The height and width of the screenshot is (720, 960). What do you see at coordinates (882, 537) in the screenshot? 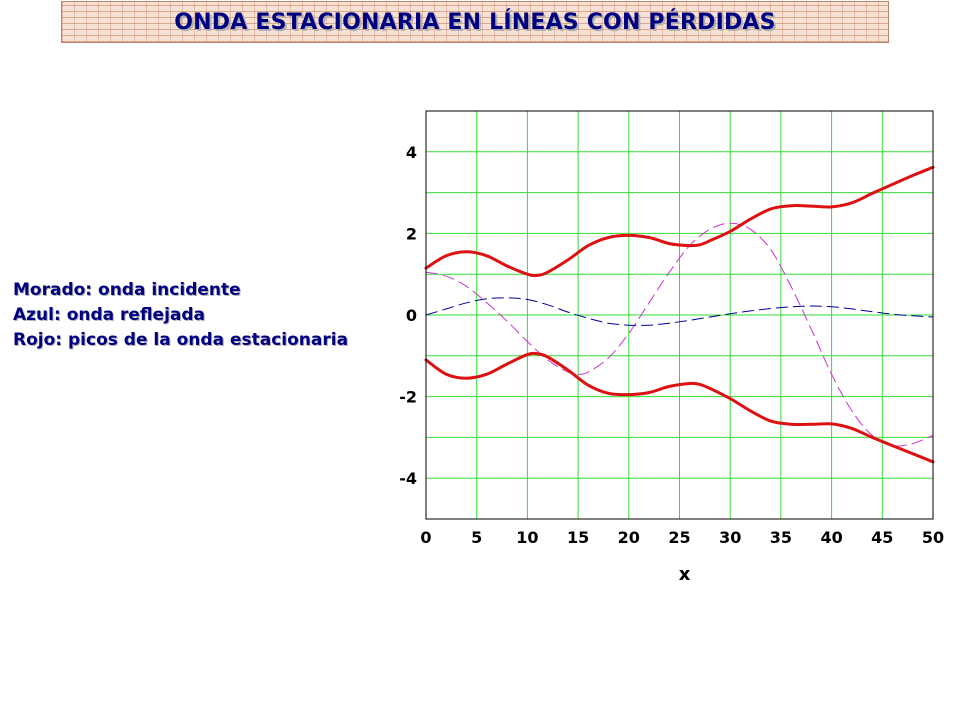
I see `x-tick-label-9: 45` at bounding box center [882, 537].